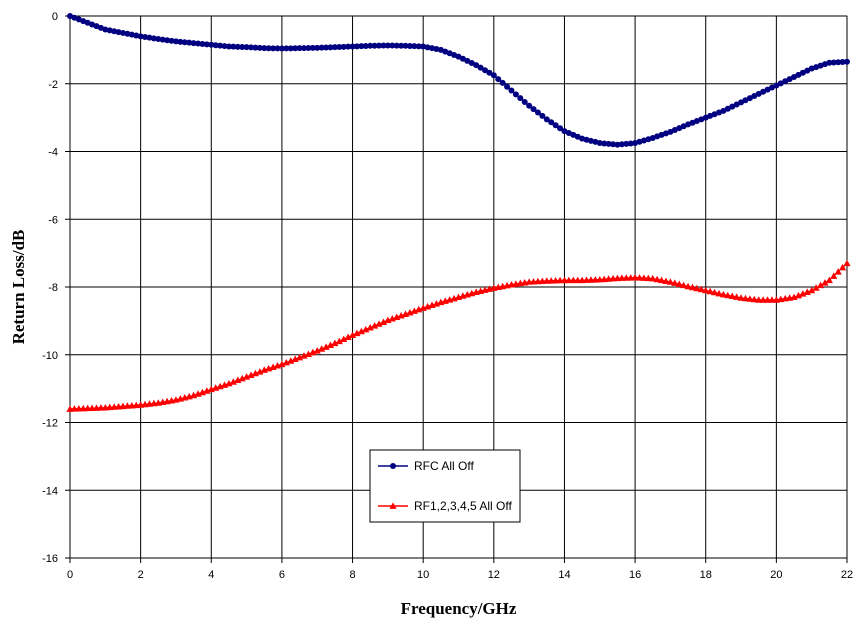 Image resolution: width=853 pixels, height=624 pixels. I want to click on y-tick-label: -2, so click(53, 85).